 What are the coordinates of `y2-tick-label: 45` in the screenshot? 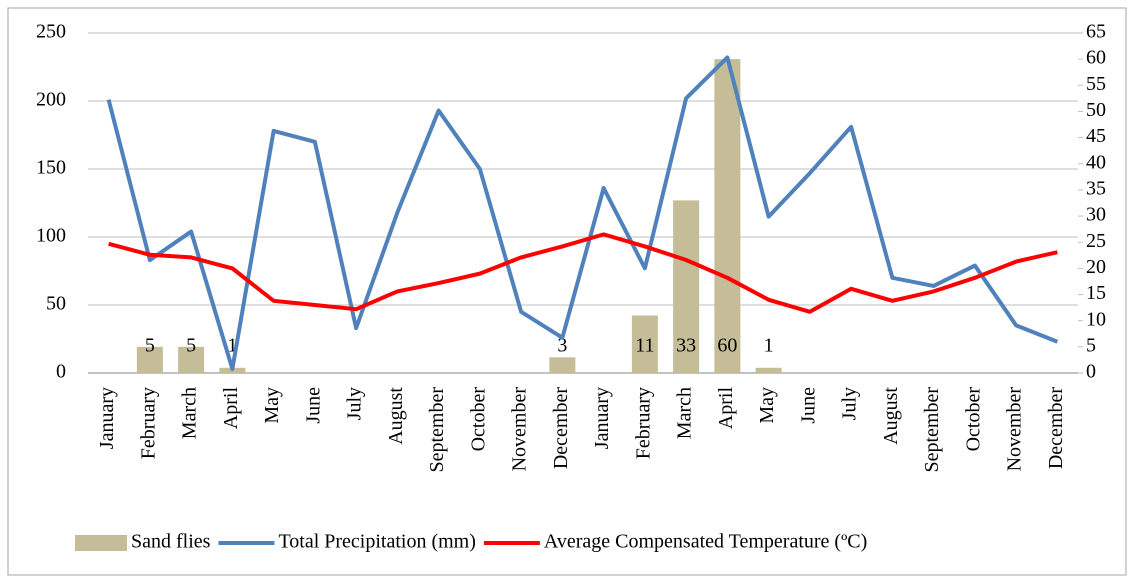 It's located at (1096, 136).